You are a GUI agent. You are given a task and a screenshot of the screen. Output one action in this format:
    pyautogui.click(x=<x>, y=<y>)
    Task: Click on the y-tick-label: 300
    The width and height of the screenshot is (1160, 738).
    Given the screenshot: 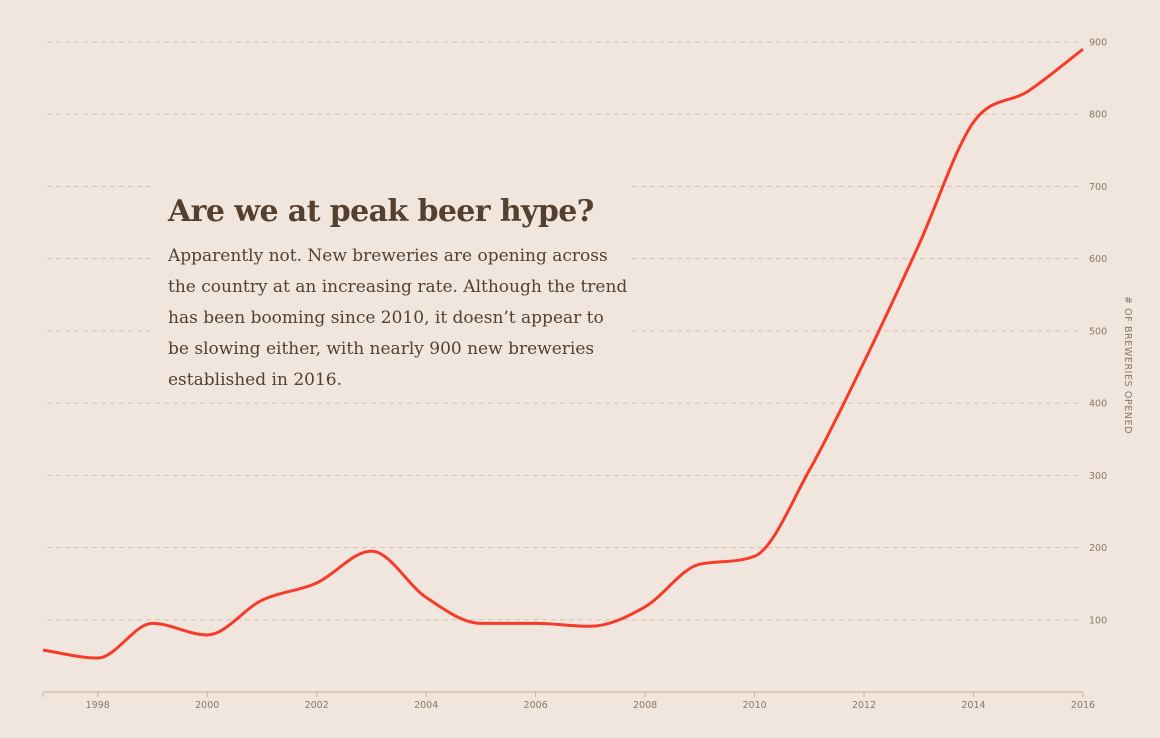 What is the action you would take?
    pyautogui.click(x=1098, y=476)
    